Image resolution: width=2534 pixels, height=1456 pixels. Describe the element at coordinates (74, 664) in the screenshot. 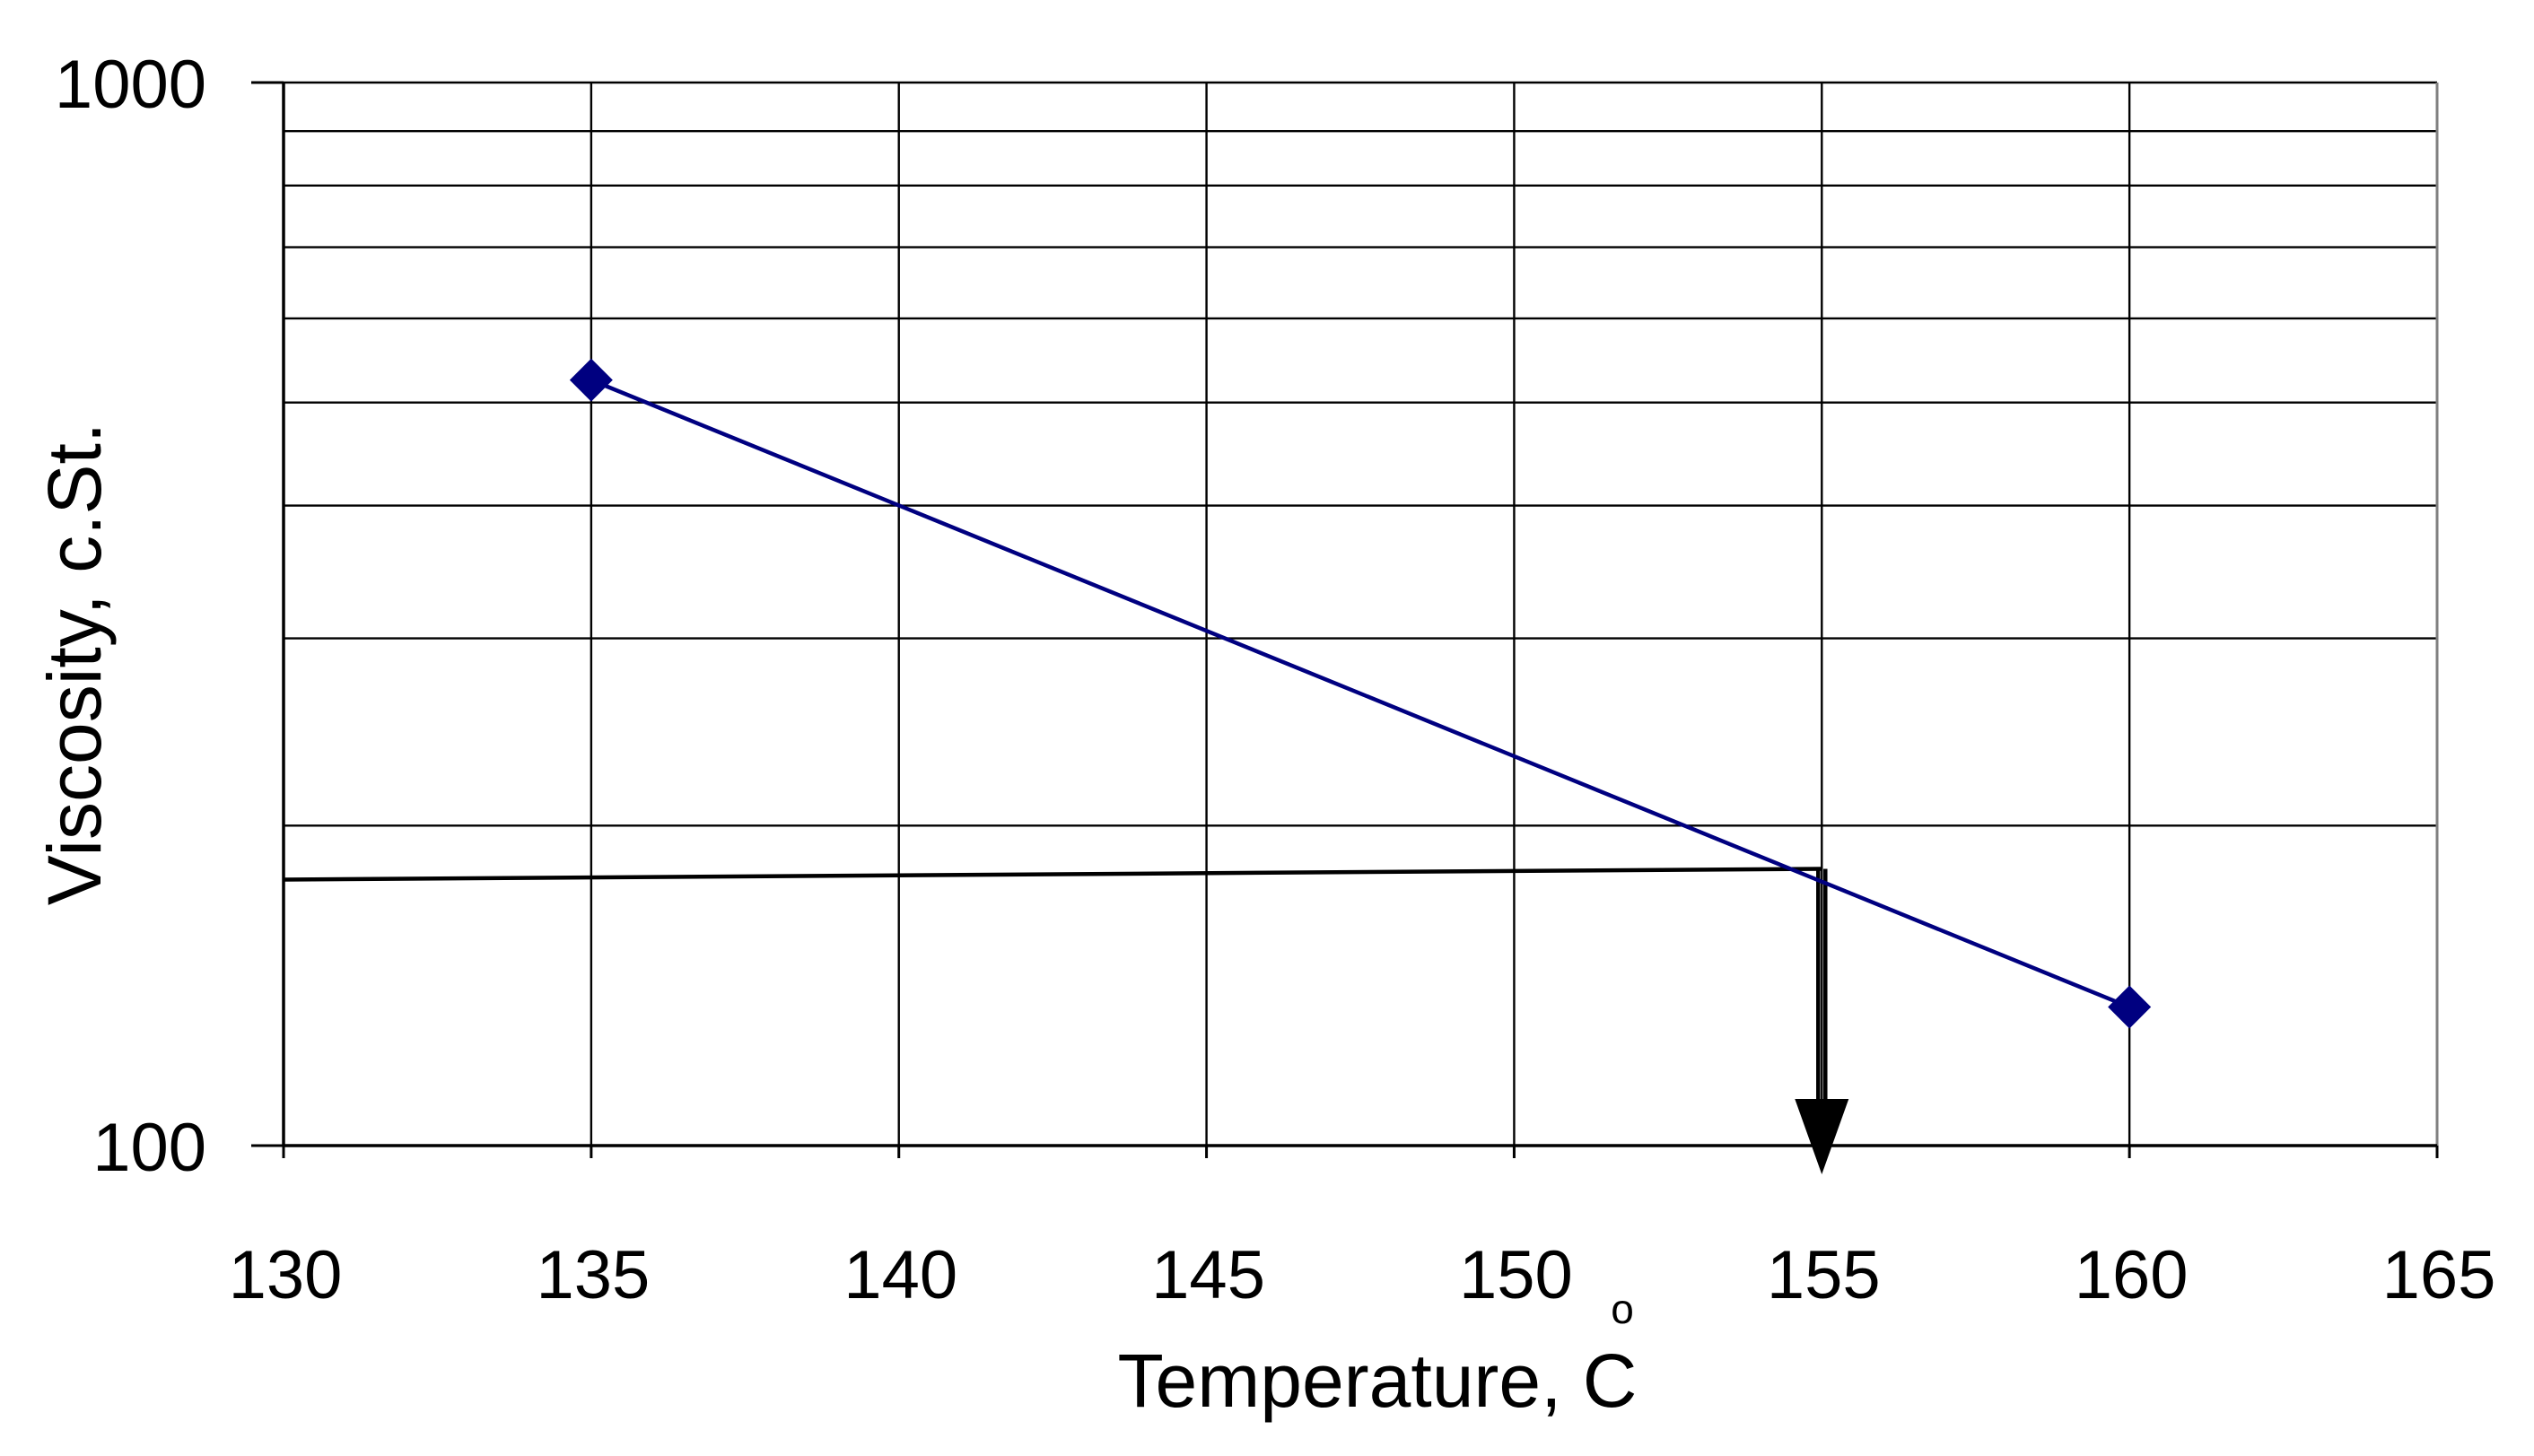

I see `y-axis-title: Viscosity, c.St.` at that location.